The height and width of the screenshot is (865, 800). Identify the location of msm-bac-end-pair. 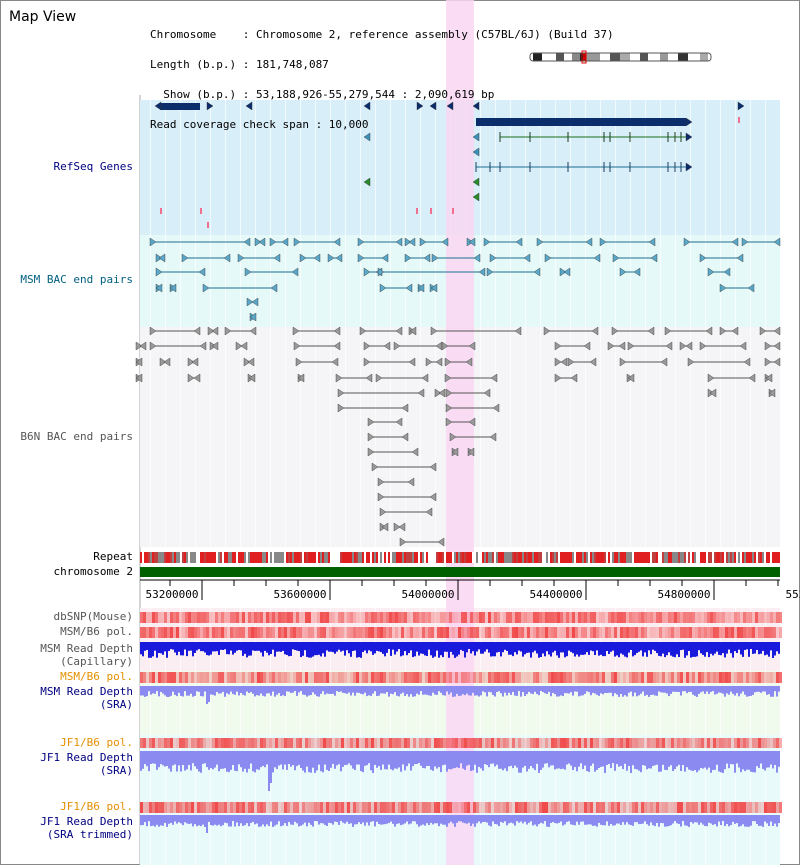
(361, 258).